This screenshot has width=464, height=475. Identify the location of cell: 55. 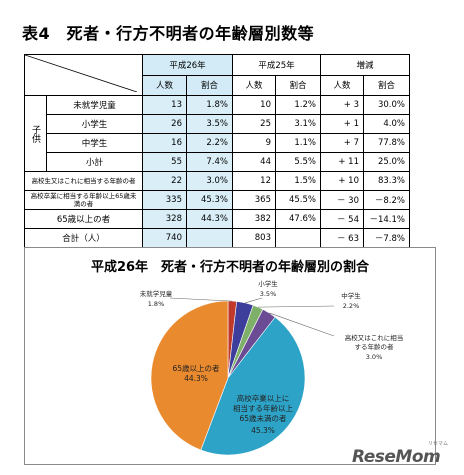
(164, 162).